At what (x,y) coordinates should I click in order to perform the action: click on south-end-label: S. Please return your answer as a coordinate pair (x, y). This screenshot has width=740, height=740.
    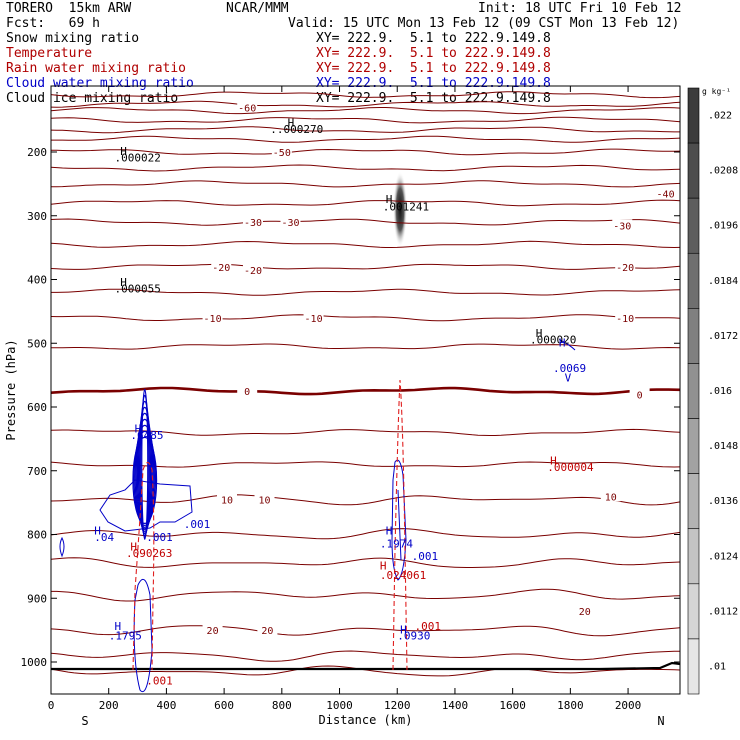
    Looking at the image, I should click on (84, 721).